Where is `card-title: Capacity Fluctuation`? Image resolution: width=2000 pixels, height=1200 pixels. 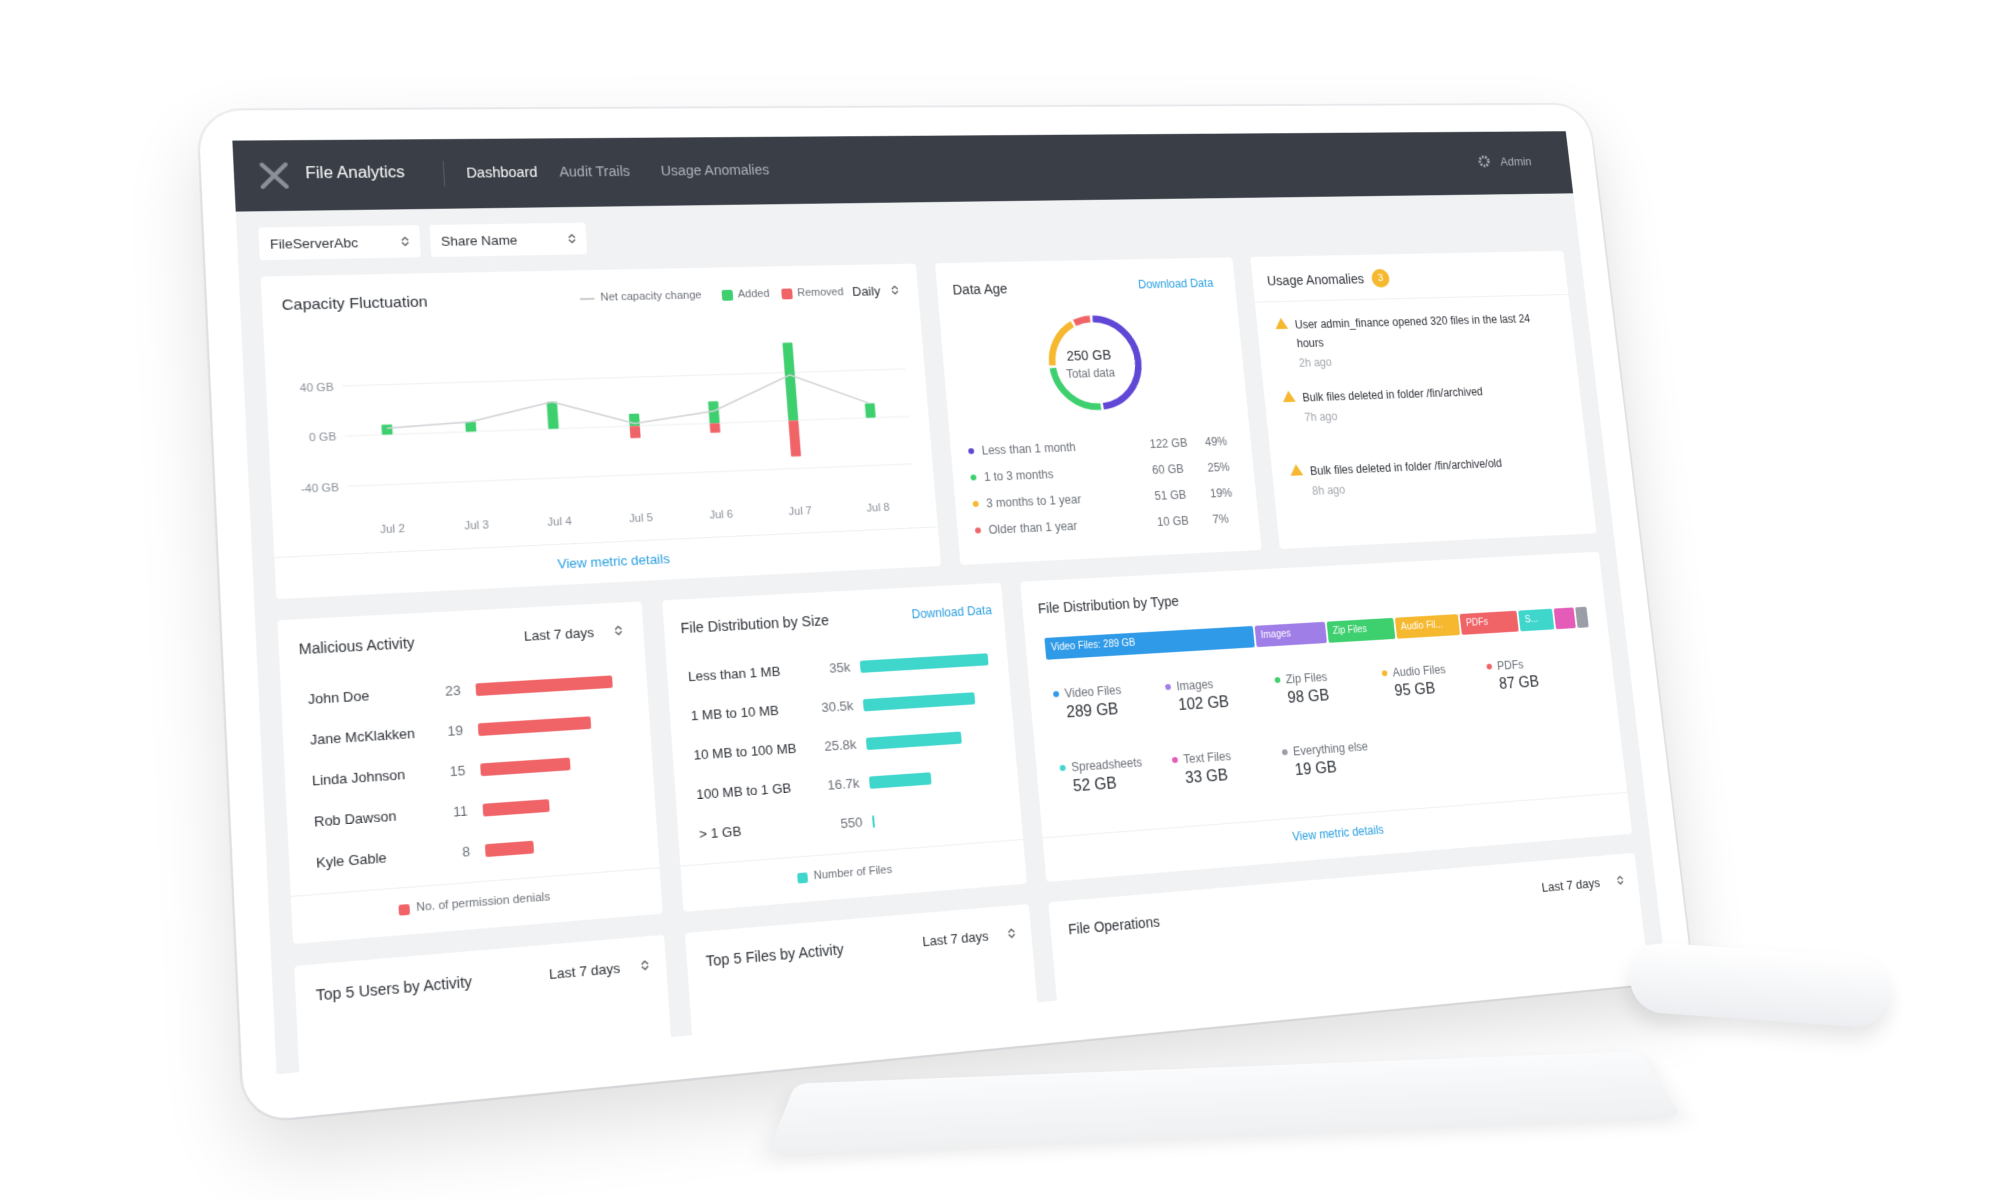 card-title: Capacity Fluctuation is located at coordinates (355, 304).